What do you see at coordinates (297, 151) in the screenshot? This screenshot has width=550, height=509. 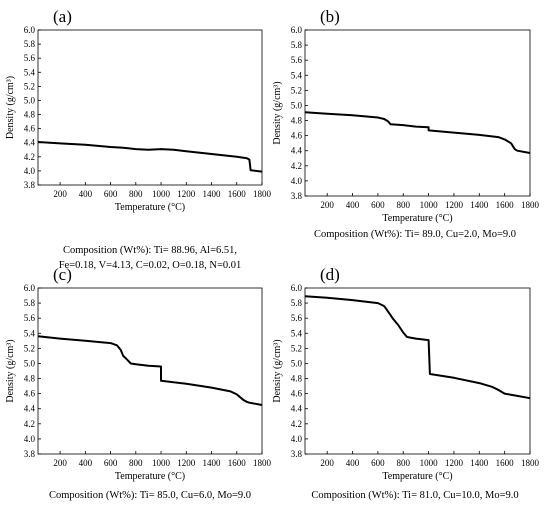 I see `y-tick-label-b-3: 4.4` at bounding box center [297, 151].